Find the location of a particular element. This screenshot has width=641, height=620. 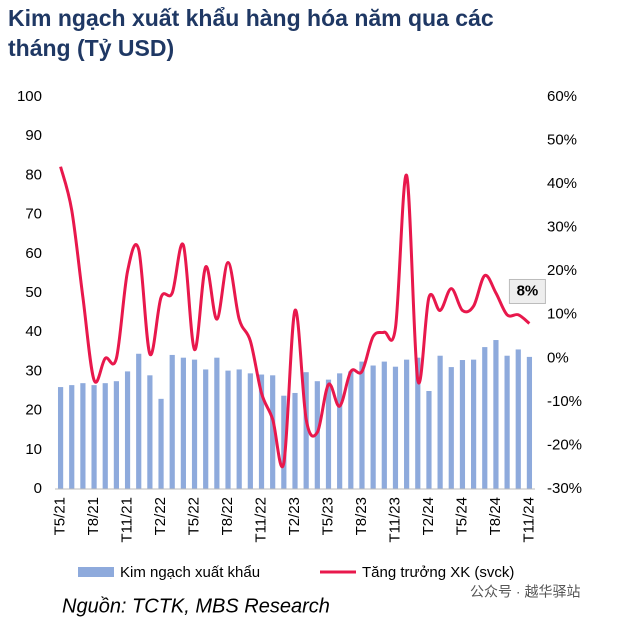

y-tick-label: 70 is located at coordinates (33, 214).